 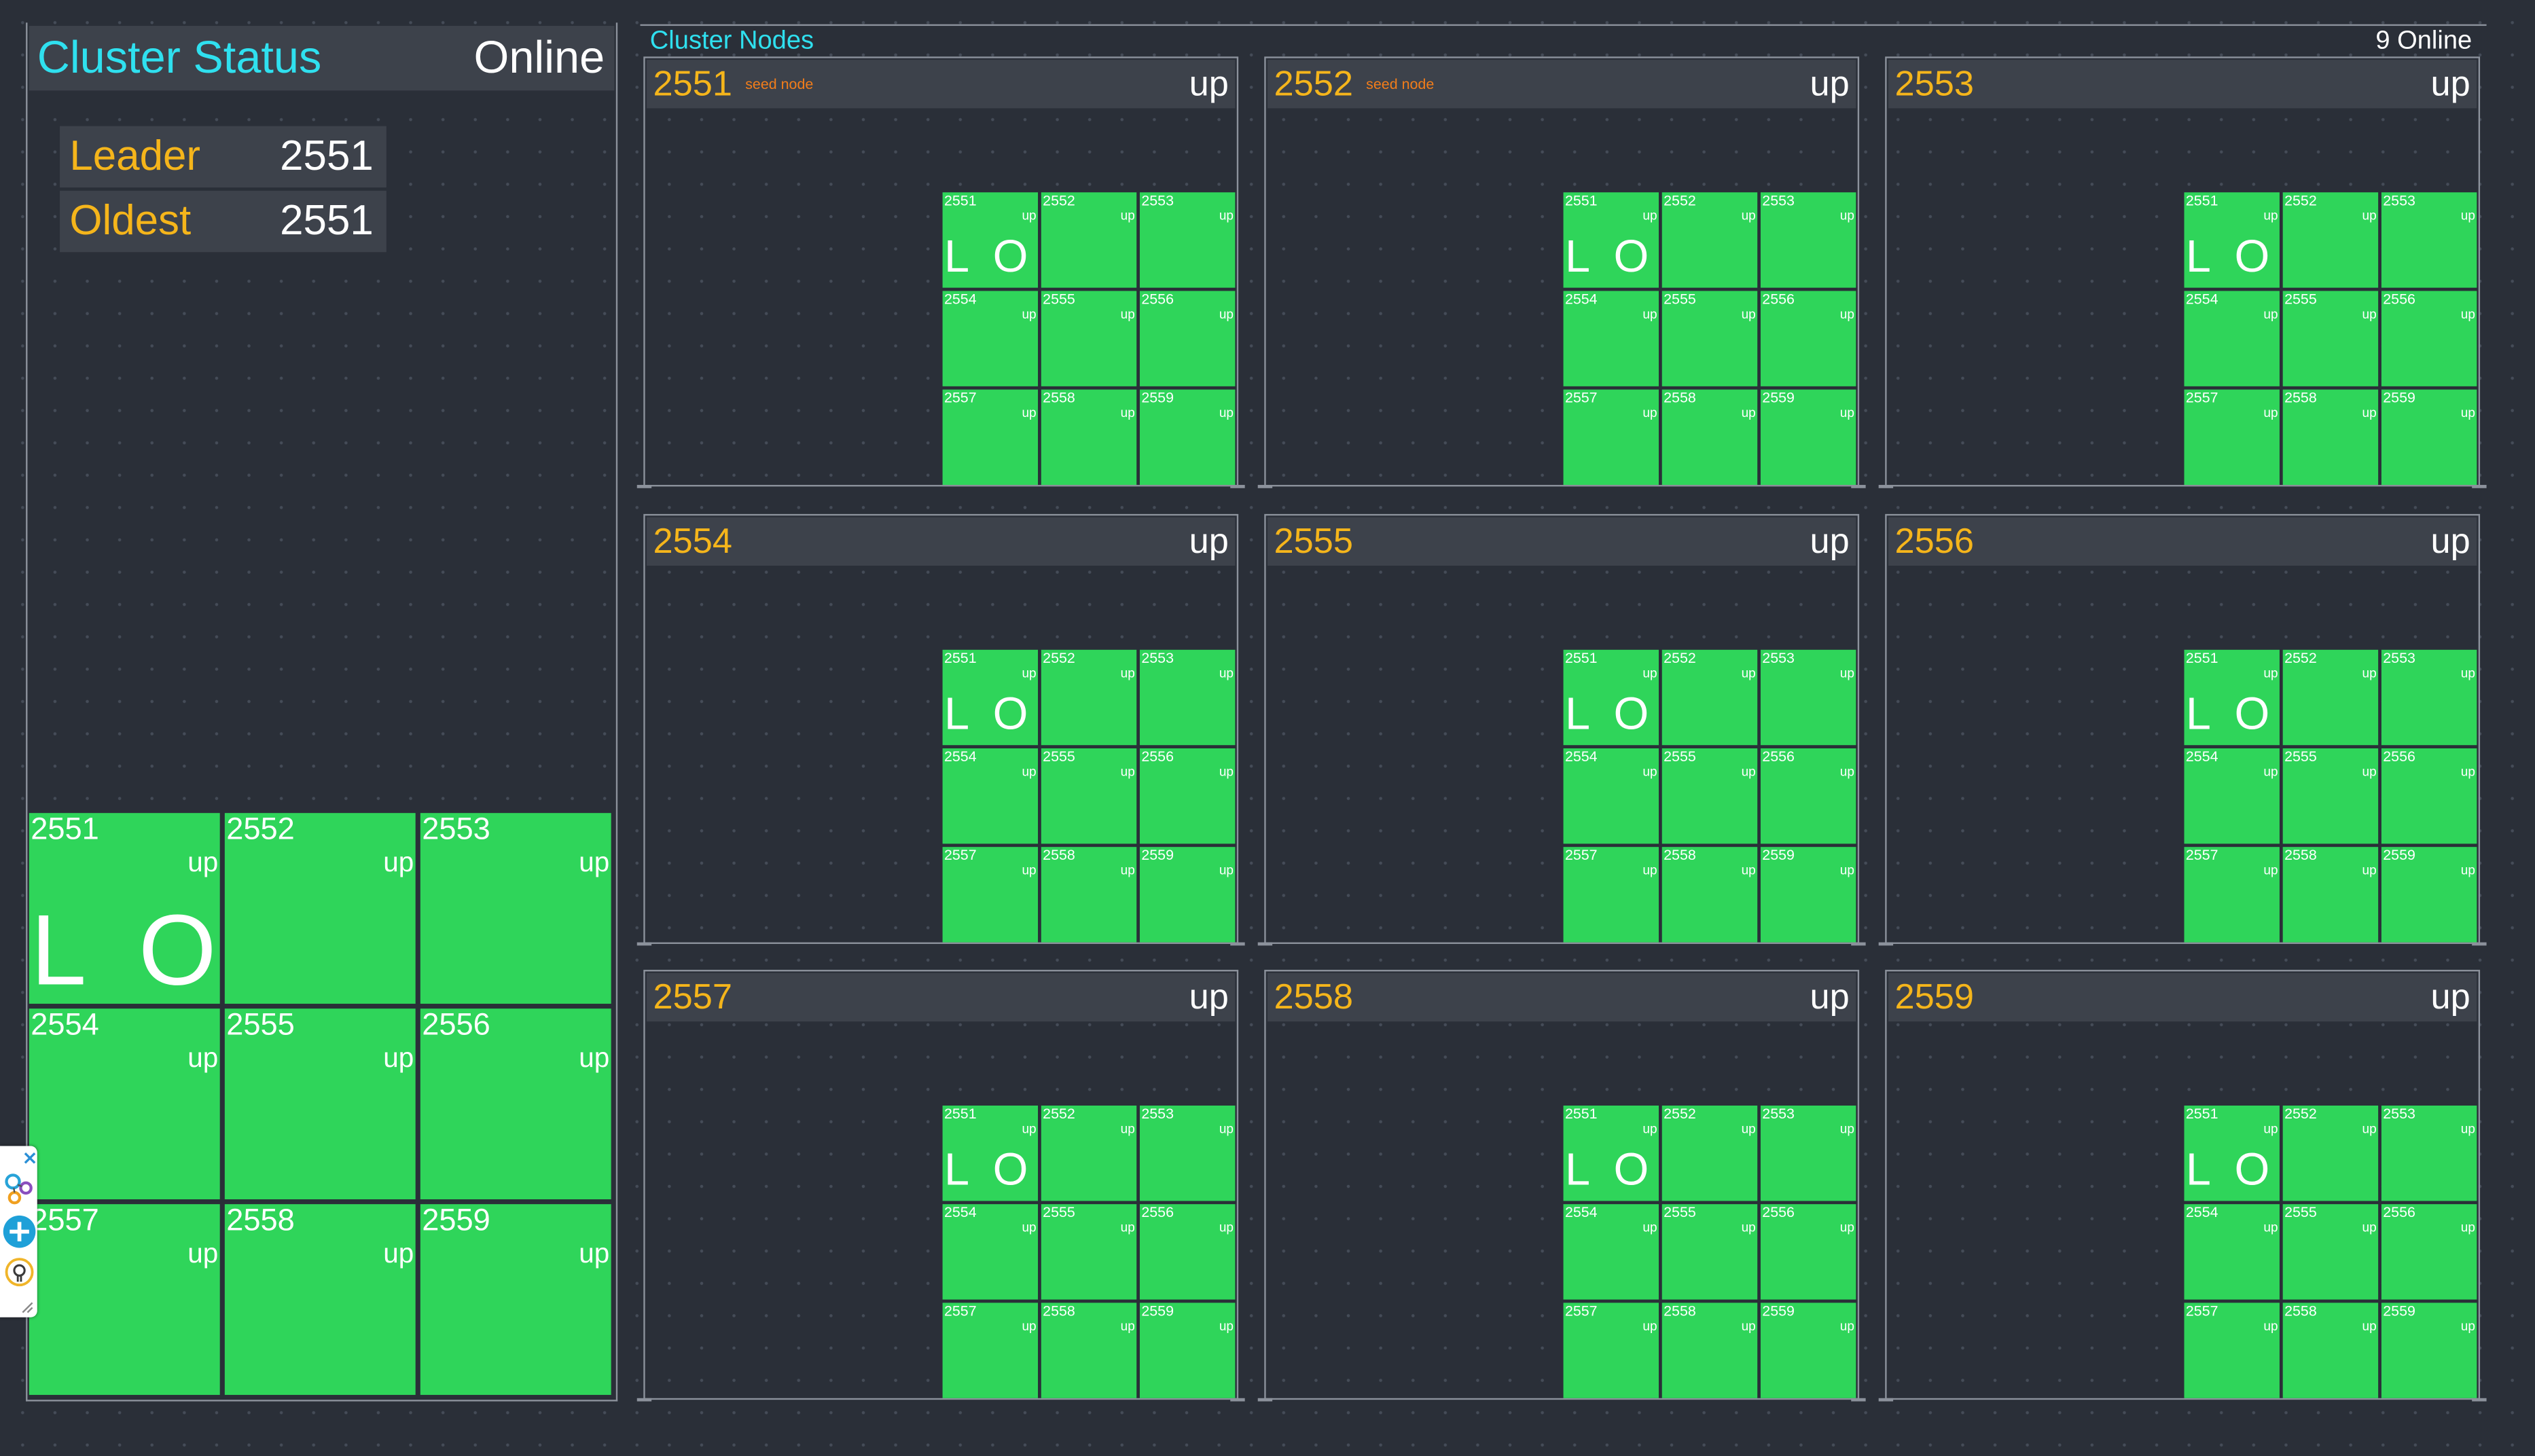 What do you see at coordinates (18, 1274) in the screenshot?
I see `bulb-icon` at bounding box center [18, 1274].